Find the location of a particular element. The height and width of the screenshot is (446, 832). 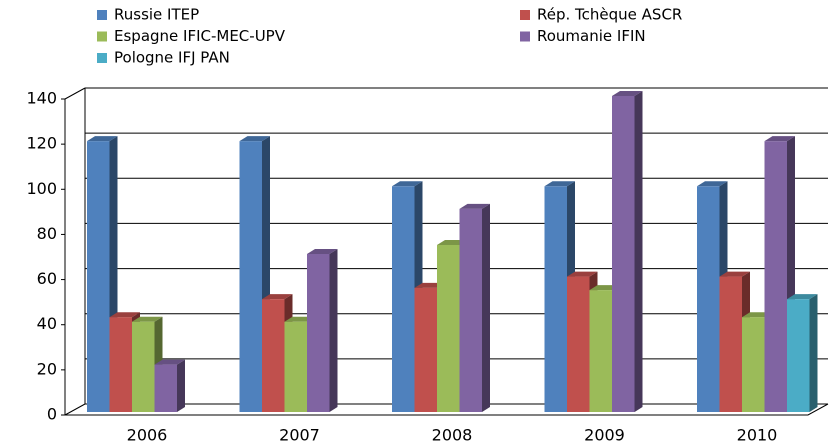

y-tick-label: 140 is located at coordinates (41, 98).